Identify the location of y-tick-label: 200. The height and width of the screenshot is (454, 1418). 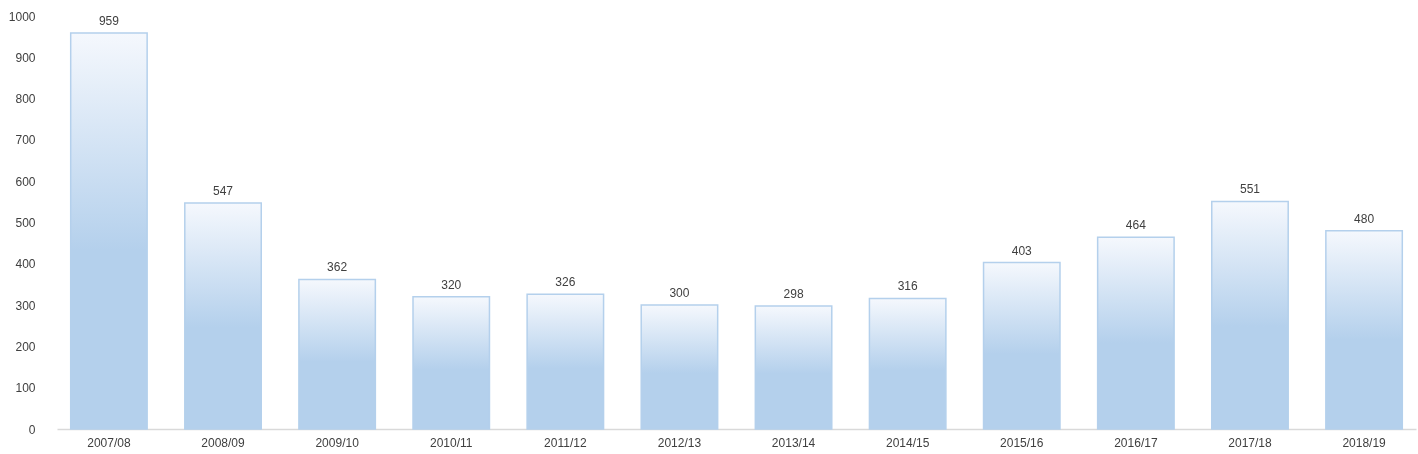
(25, 346).